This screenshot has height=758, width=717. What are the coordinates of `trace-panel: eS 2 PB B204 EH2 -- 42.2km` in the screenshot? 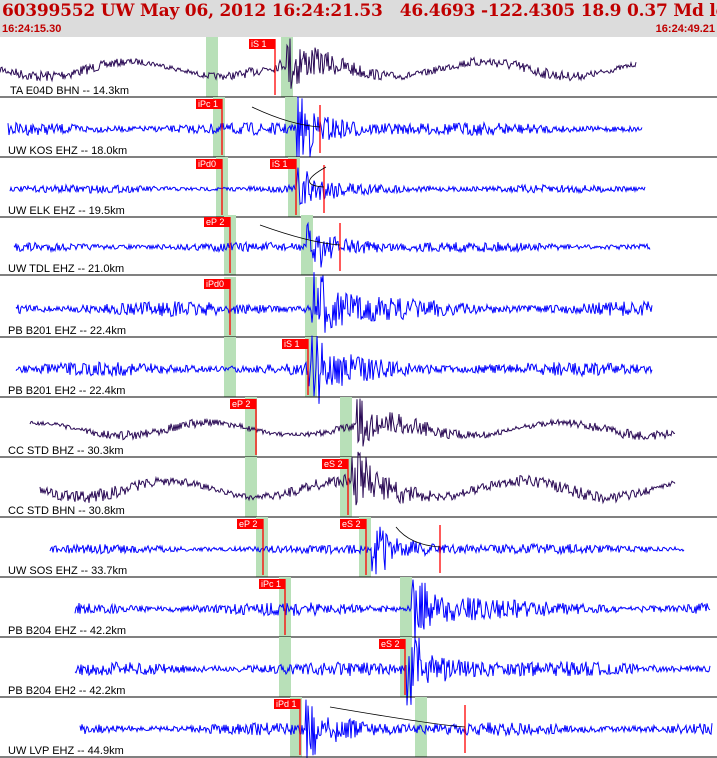 It's located at (358, 671).